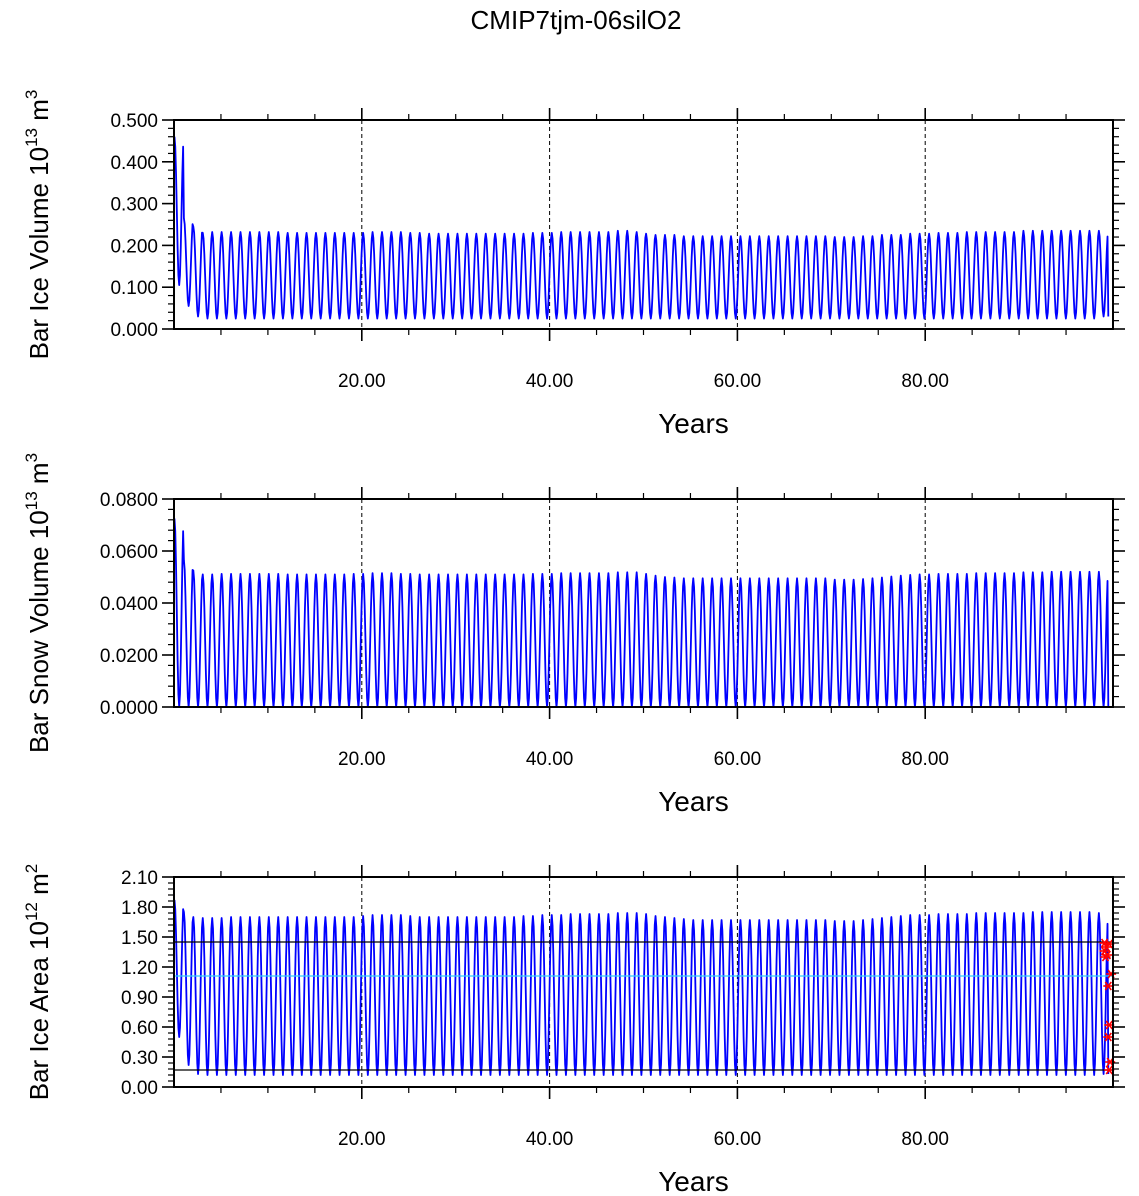 The image size is (1139, 1196). Describe the element at coordinates (139, 1028) in the screenshot. I see `y-tick-label: 0.60` at that location.